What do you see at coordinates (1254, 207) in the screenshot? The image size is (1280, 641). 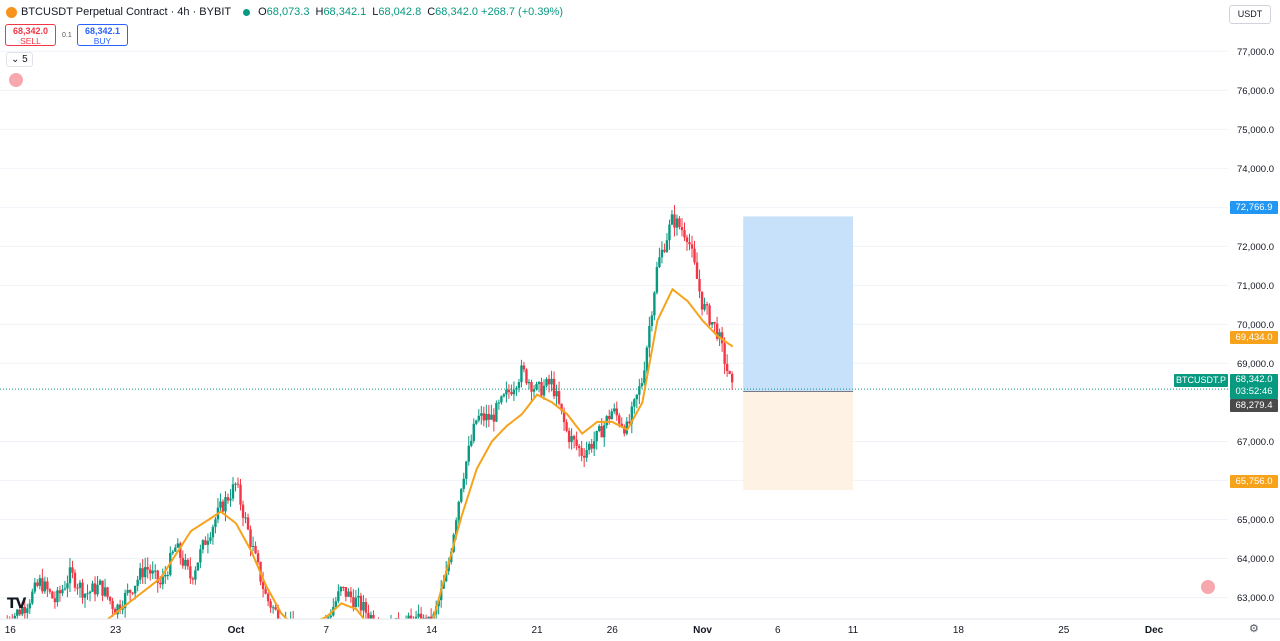 I see `target-price-label: 72,766.9` at bounding box center [1254, 207].